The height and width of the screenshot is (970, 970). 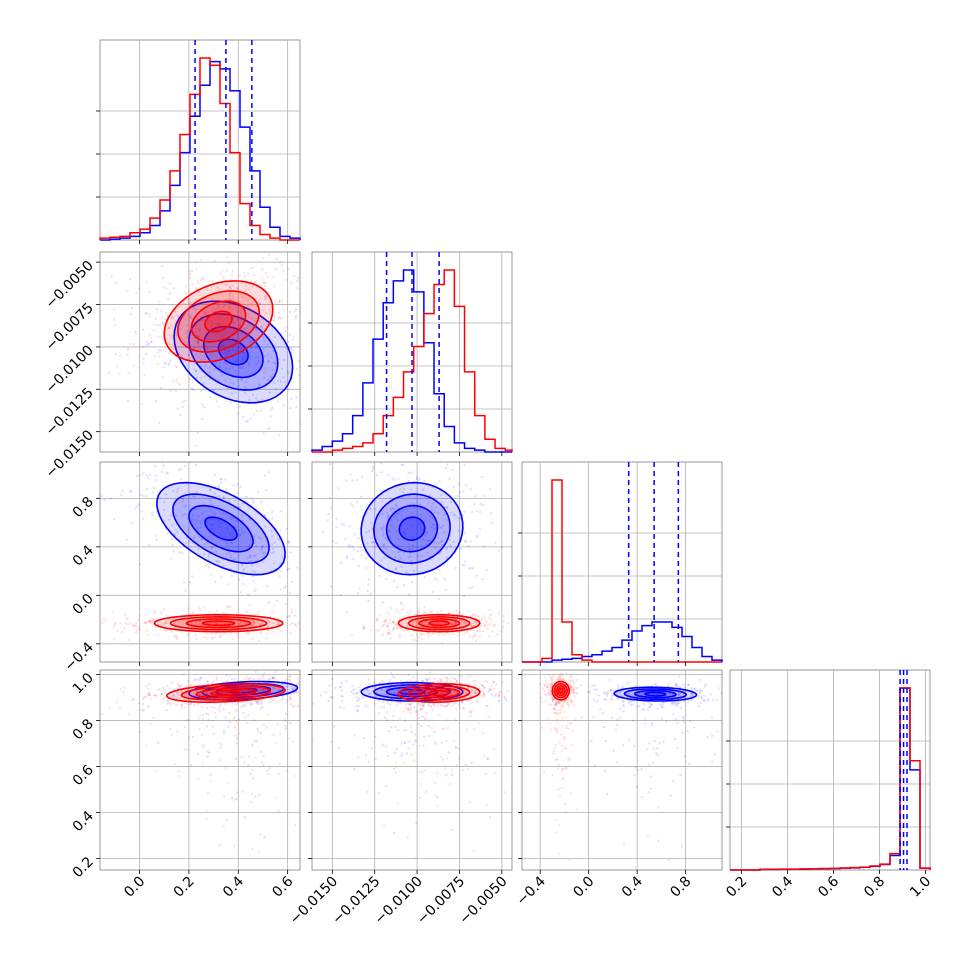 What do you see at coordinates (83, 683) in the screenshot?
I see `y-tick-label: 1.0` at bounding box center [83, 683].